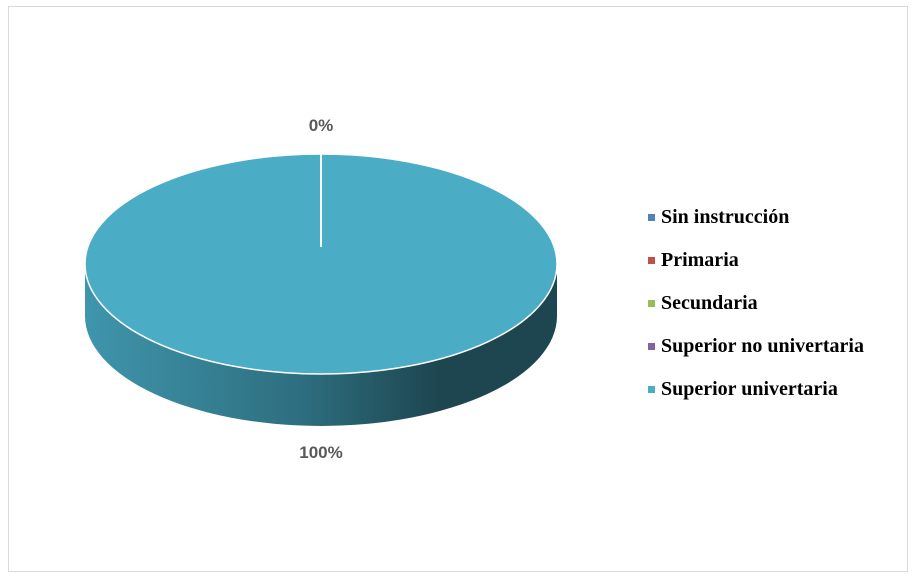 The image size is (920, 580). What do you see at coordinates (700, 260) in the screenshot?
I see `legend-label: Primaria` at bounding box center [700, 260].